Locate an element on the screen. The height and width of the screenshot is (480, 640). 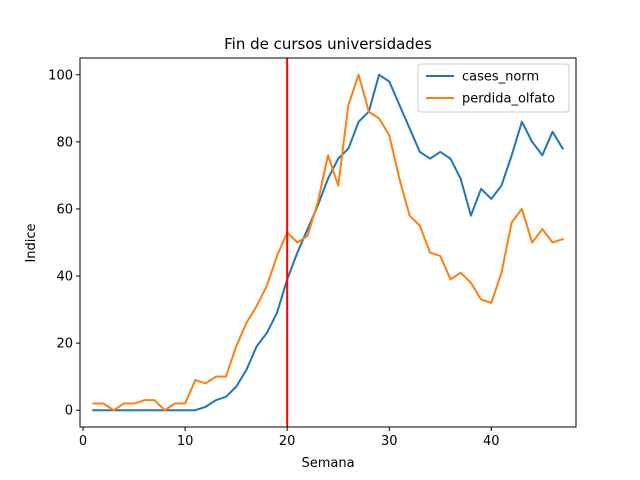
chart-title: Fin de cursos universidades is located at coordinates (328, 44).